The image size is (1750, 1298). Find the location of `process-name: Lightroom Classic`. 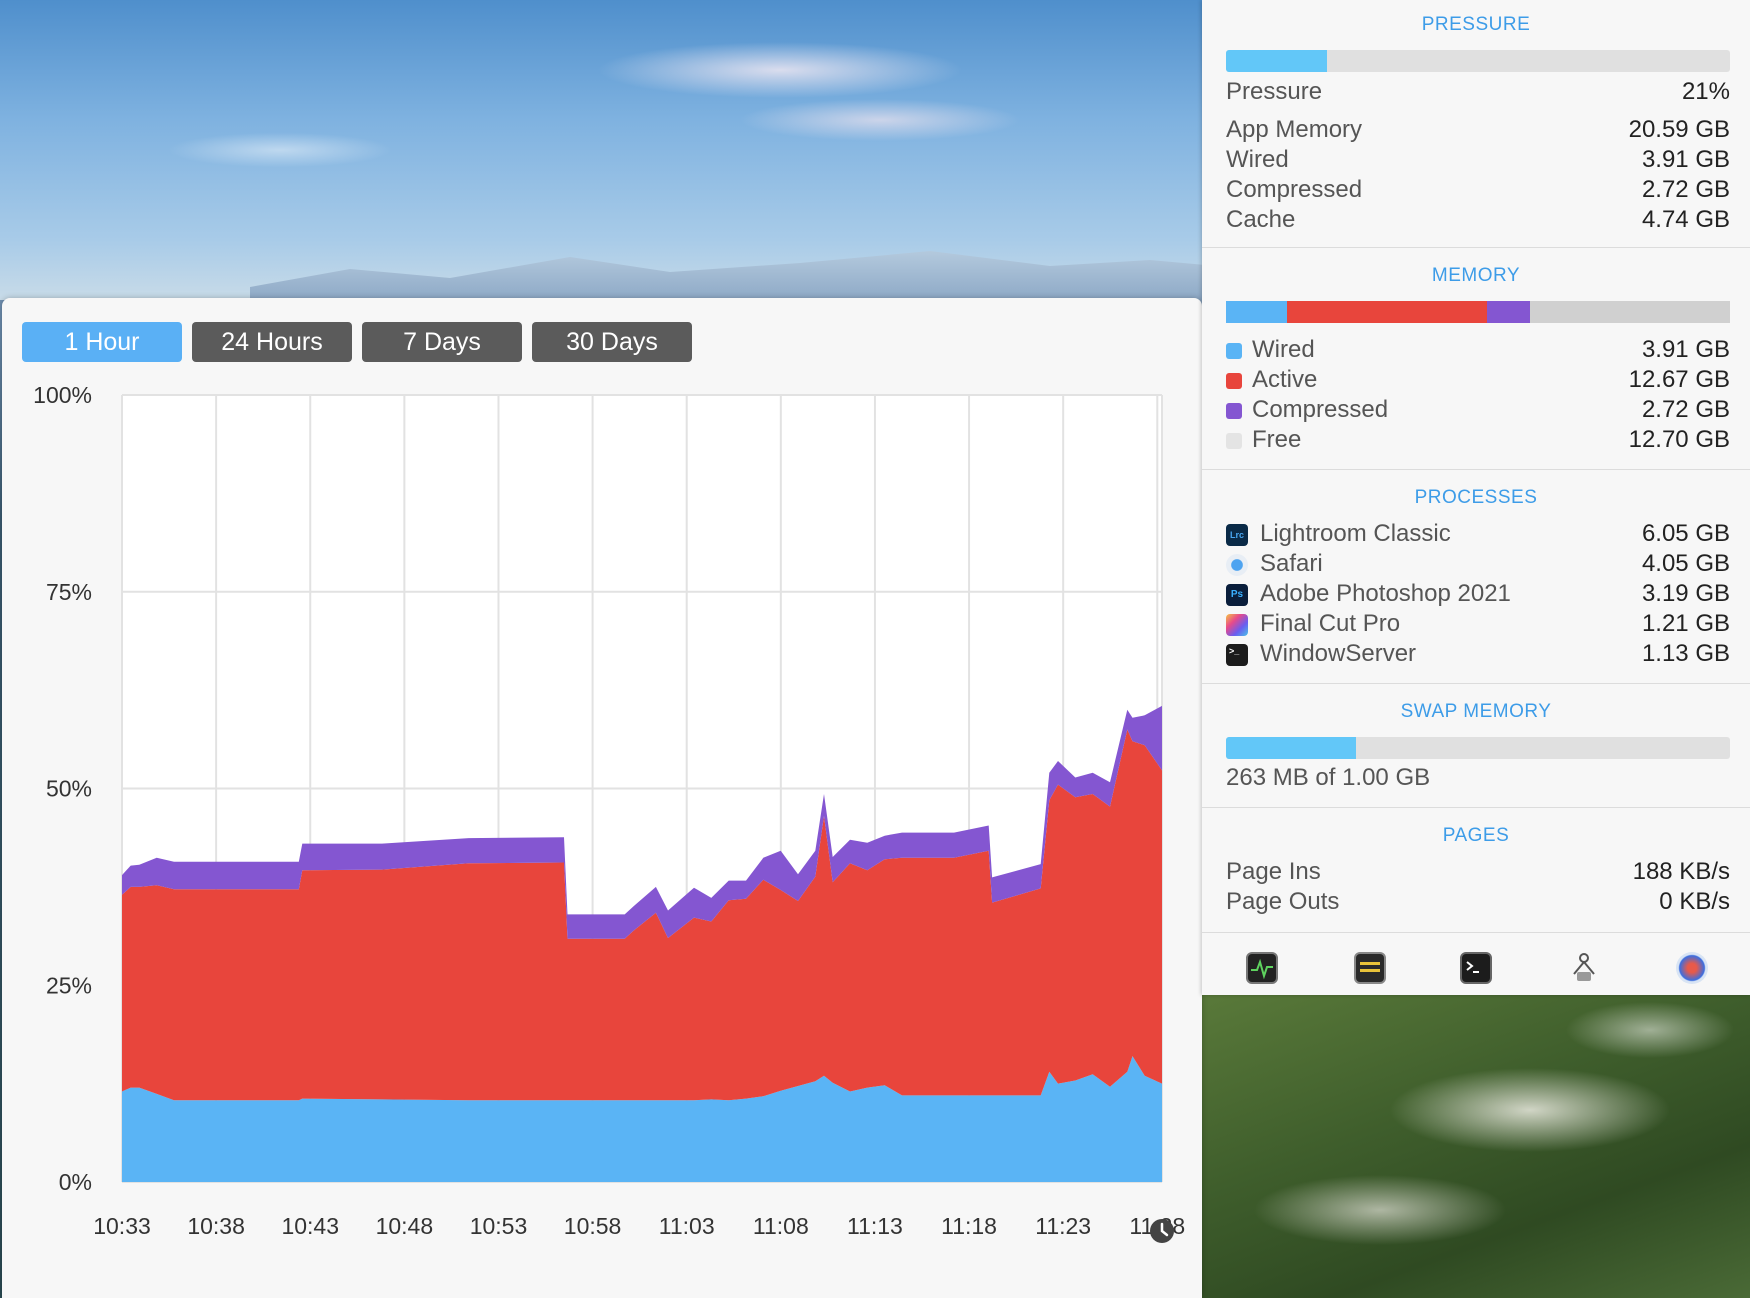

process-name: Lightroom Classic is located at coordinates (1355, 533).